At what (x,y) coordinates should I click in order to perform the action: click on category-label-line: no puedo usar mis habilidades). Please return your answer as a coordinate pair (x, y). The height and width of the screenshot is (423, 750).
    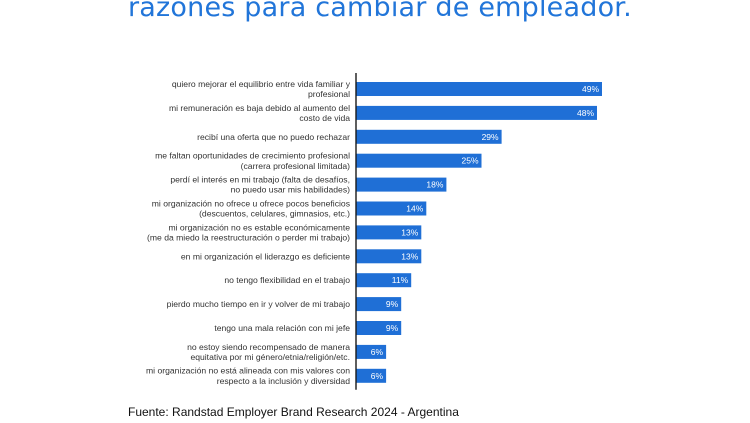
    Looking at the image, I should click on (291, 190).